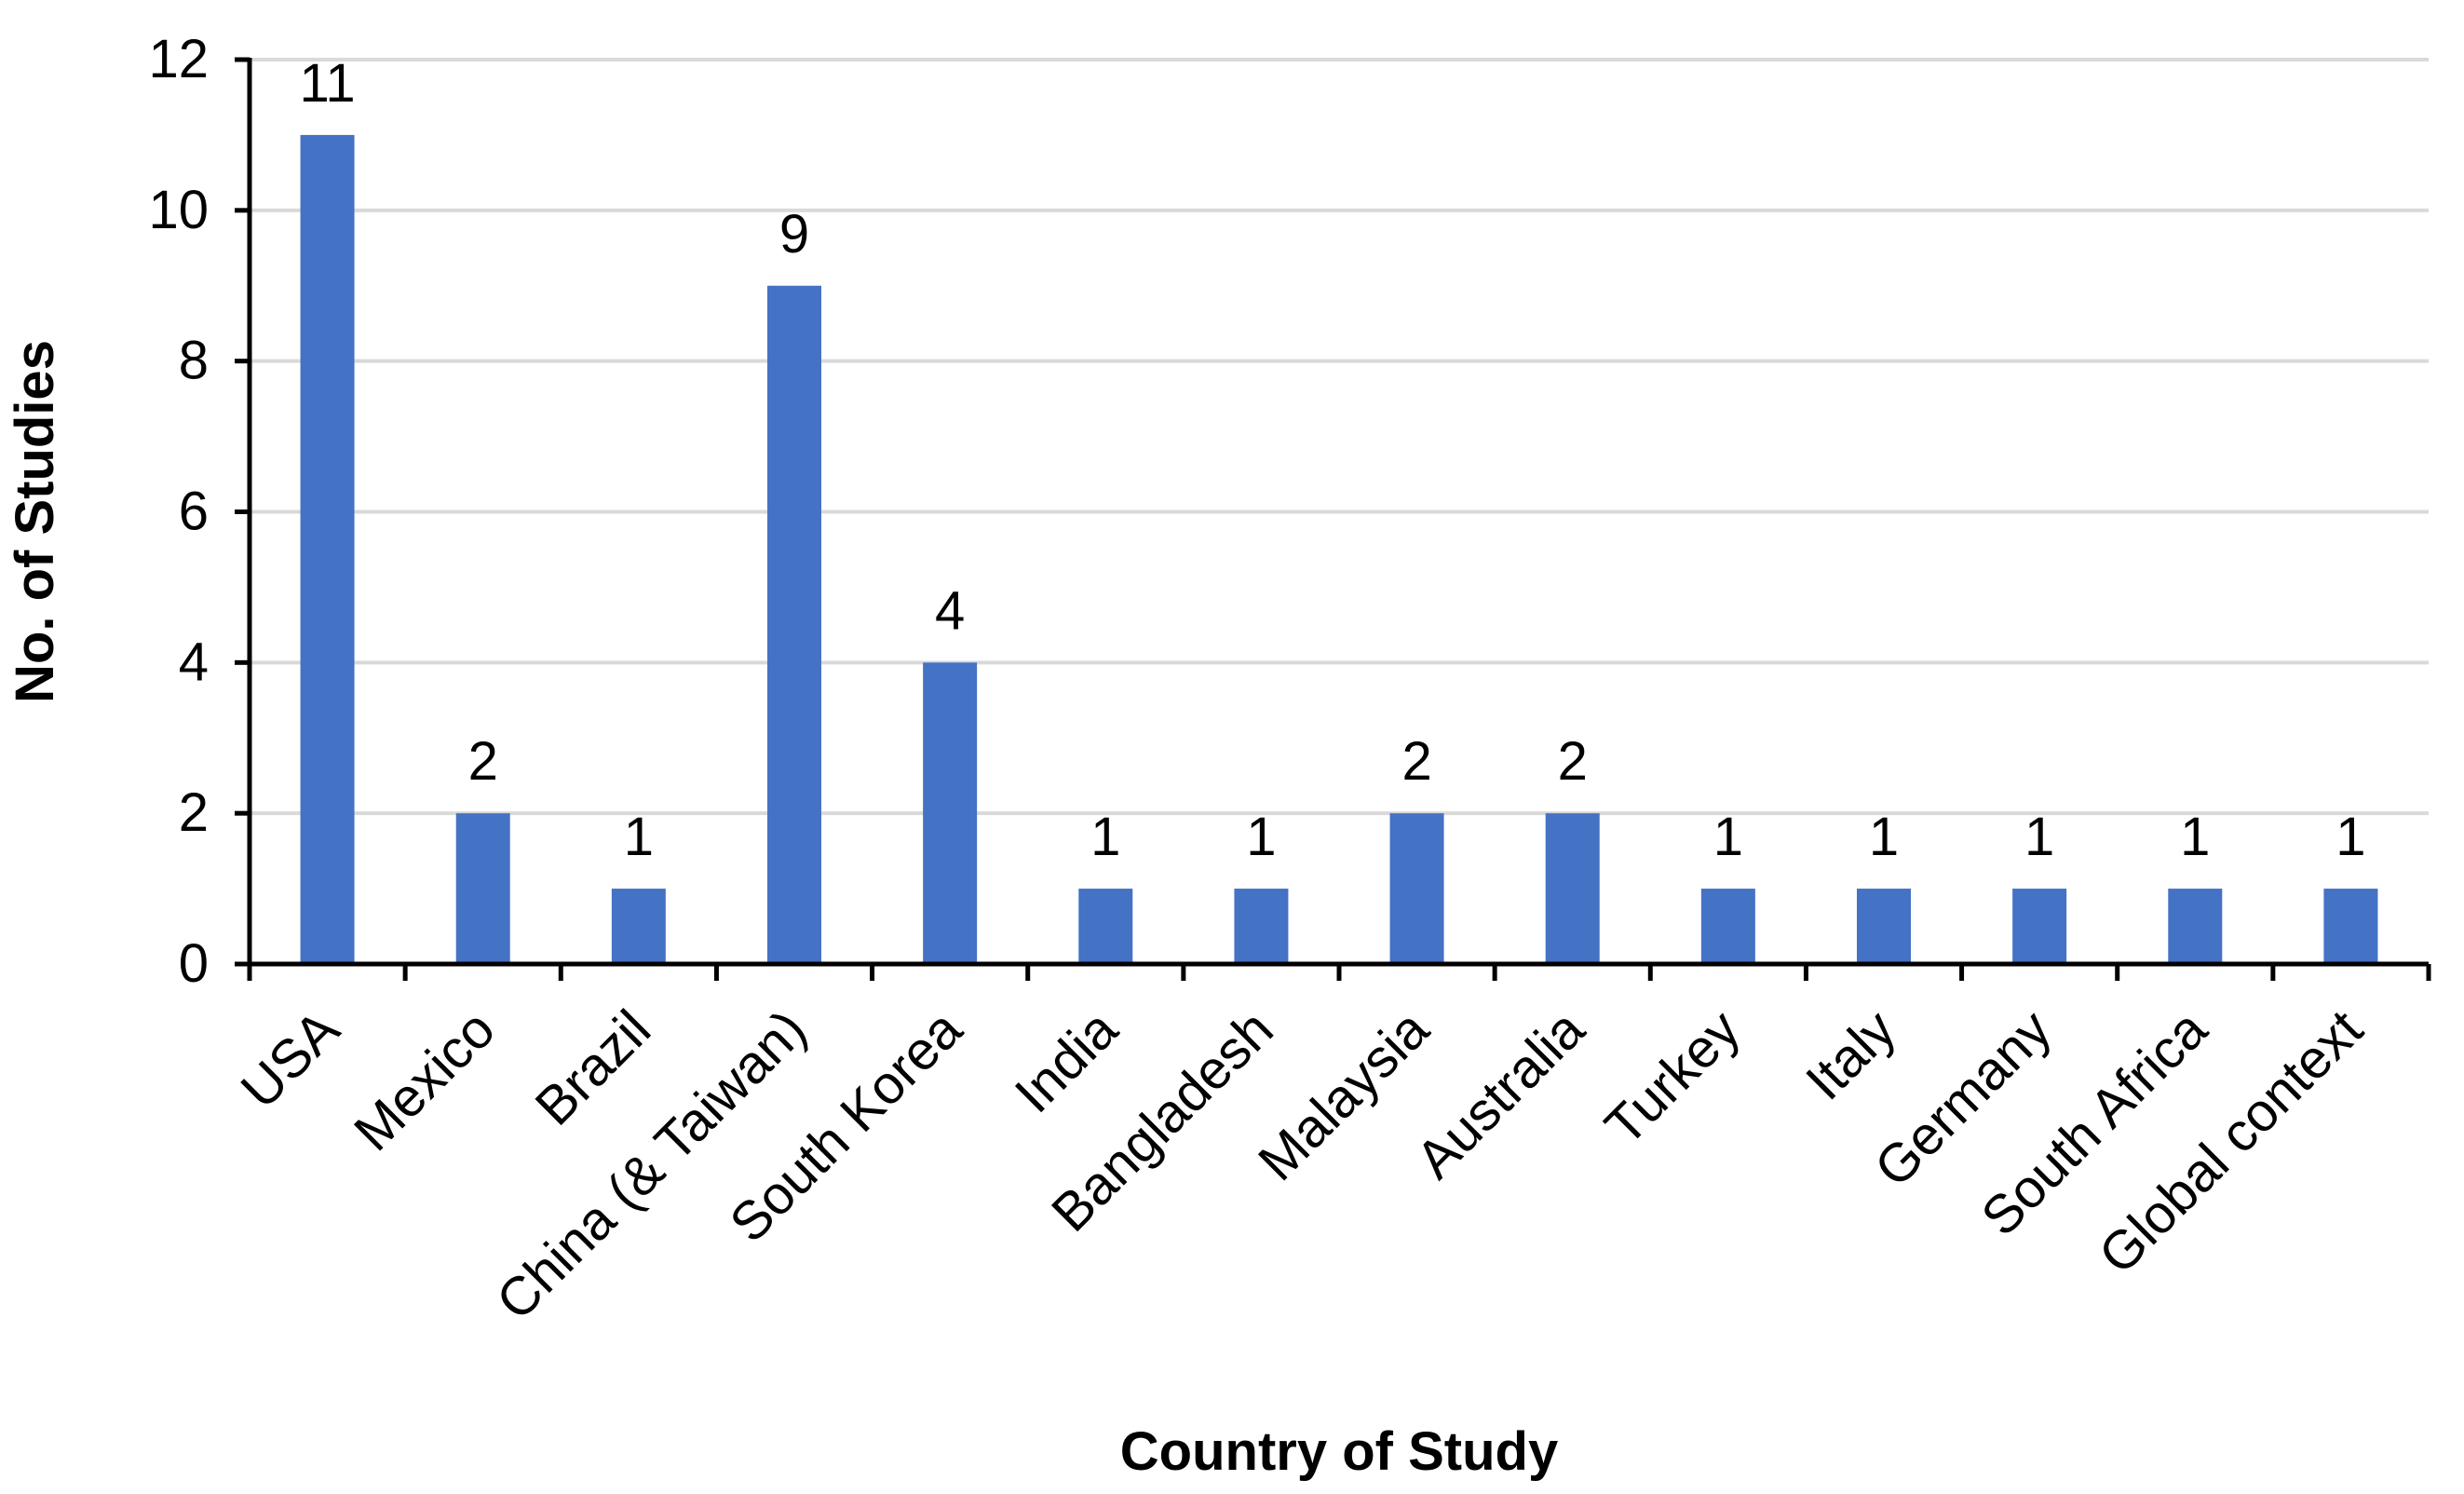 This screenshot has height=1494, width=2464. What do you see at coordinates (290, 1059) in the screenshot?
I see `x-tick-label: USA` at bounding box center [290, 1059].